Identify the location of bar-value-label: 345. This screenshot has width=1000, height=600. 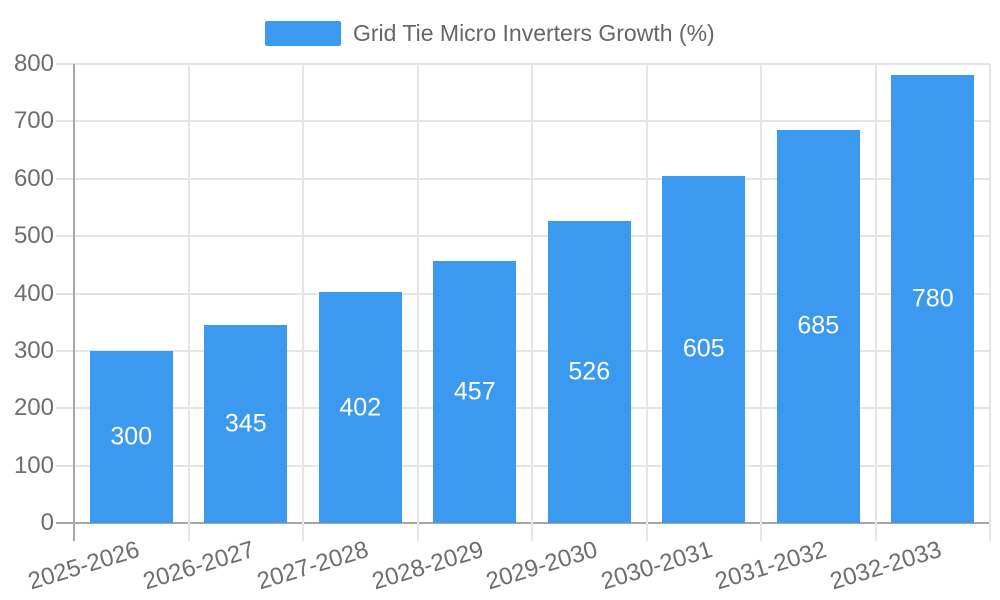
(245, 423).